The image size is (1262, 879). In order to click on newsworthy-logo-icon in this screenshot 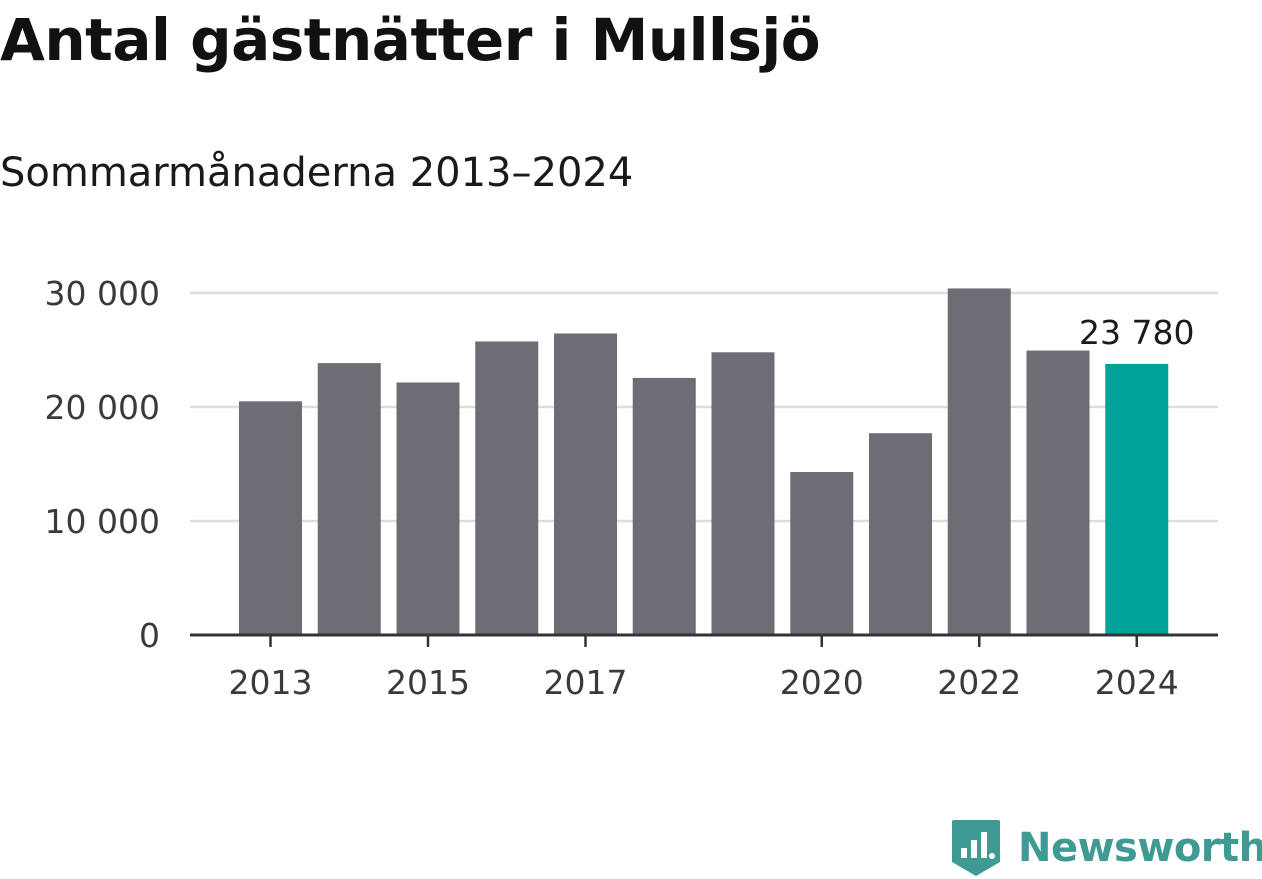, I will do `click(976, 848)`.